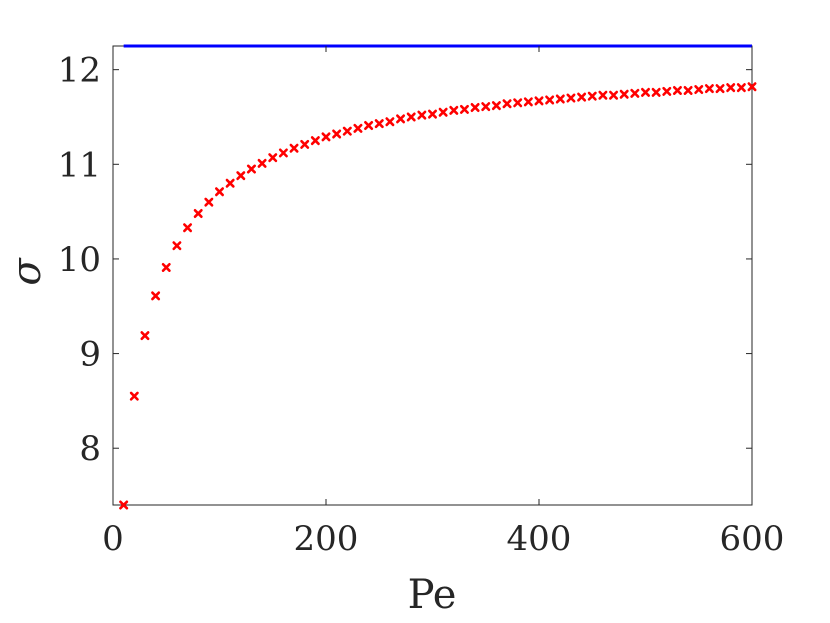 The height and width of the screenshot is (623, 830). What do you see at coordinates (326, 539) in the screenshot?
I see `x-tick-label: 200` at bounding box center [326, 539].